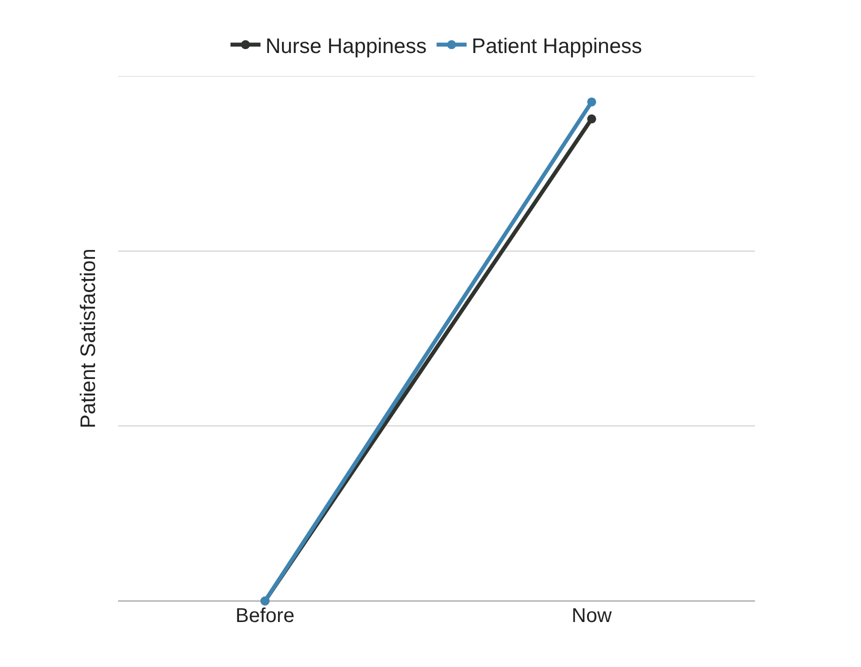  Describe the element at coordinates (592, 616) in the screenshot. I see `x-tick-label: Now` at that location.